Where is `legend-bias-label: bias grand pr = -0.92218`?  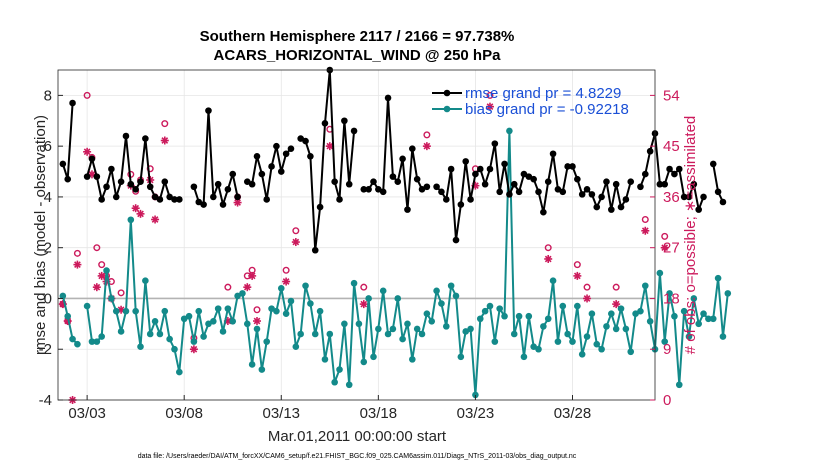
legend-bias-label: bias grand pr = -0.92218 is located at coordinates (547, 109).